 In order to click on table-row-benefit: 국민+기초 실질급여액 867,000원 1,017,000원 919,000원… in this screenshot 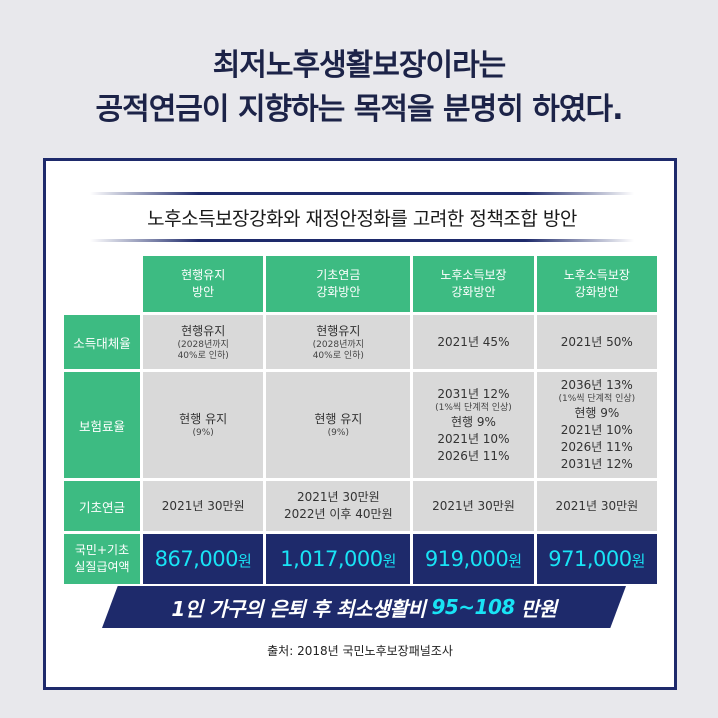, I will do `click(360, 559)`.